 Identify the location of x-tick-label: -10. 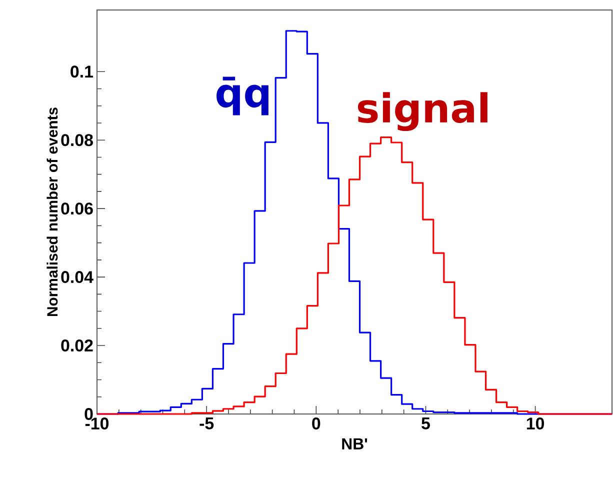
(97, 424).